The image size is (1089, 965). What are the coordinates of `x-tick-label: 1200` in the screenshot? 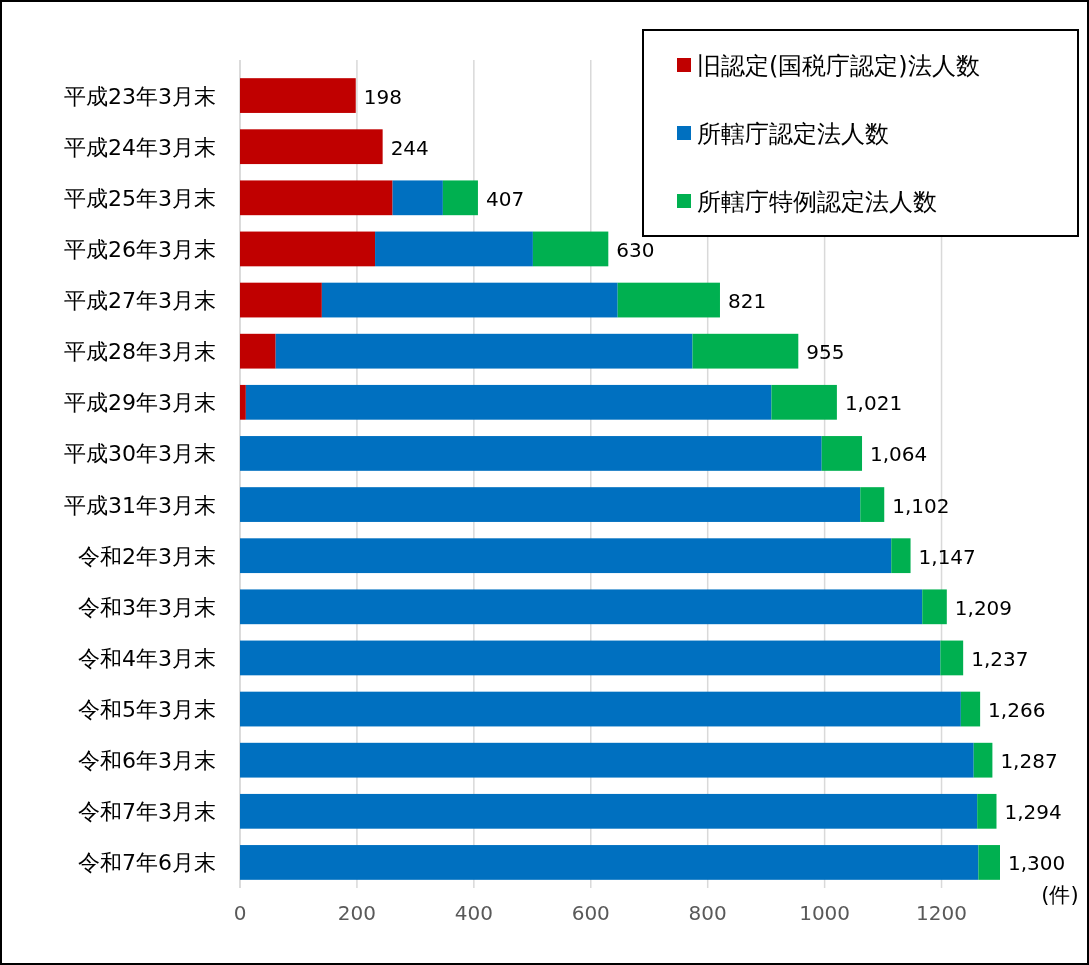 It's located at (941, 913).